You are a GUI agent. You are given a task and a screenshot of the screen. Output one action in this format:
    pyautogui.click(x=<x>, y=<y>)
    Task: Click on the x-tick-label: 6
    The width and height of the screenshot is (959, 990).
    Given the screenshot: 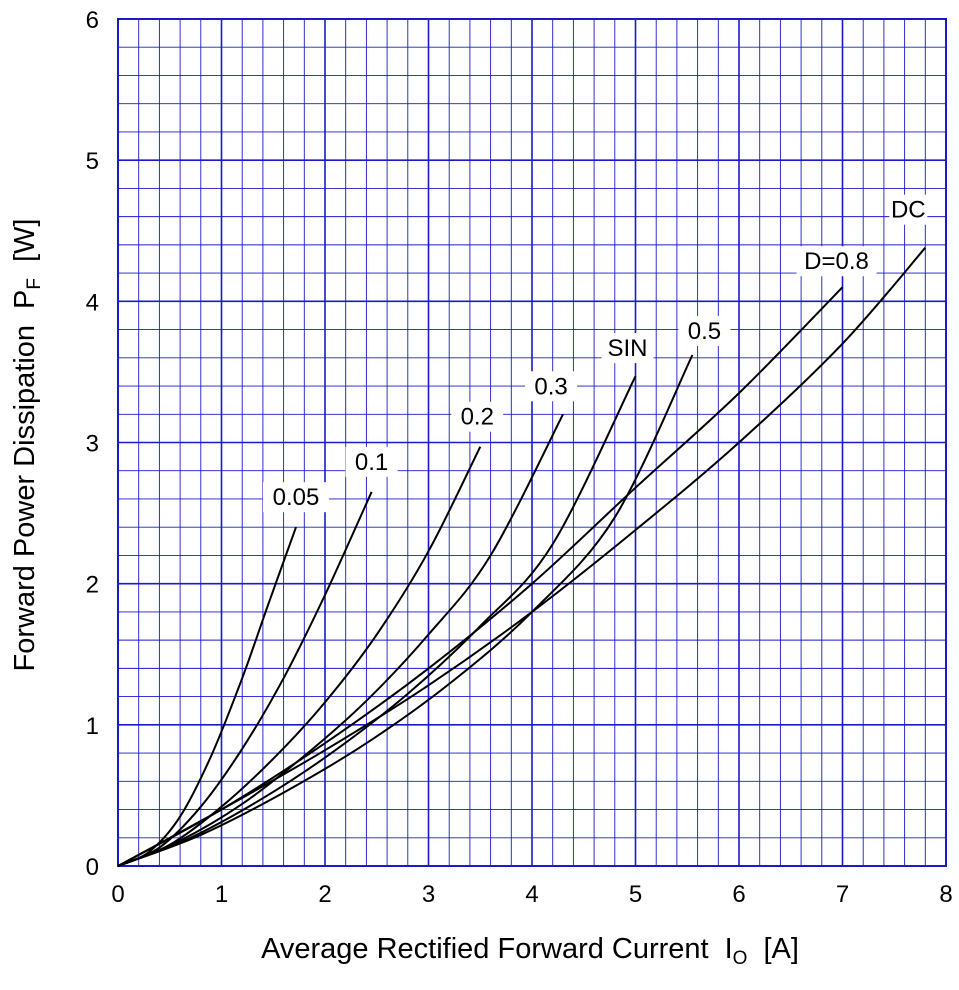 What is the action you would take?
    pyautogui.click(x=738, y=894)
    